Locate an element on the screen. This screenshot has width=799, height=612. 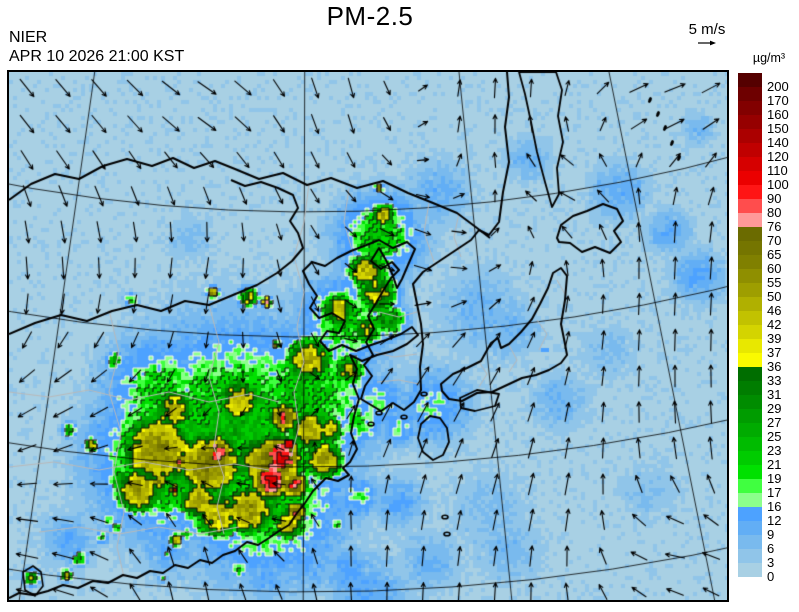
wind-scale: 5 m/s is located at coordinates (707, 34).